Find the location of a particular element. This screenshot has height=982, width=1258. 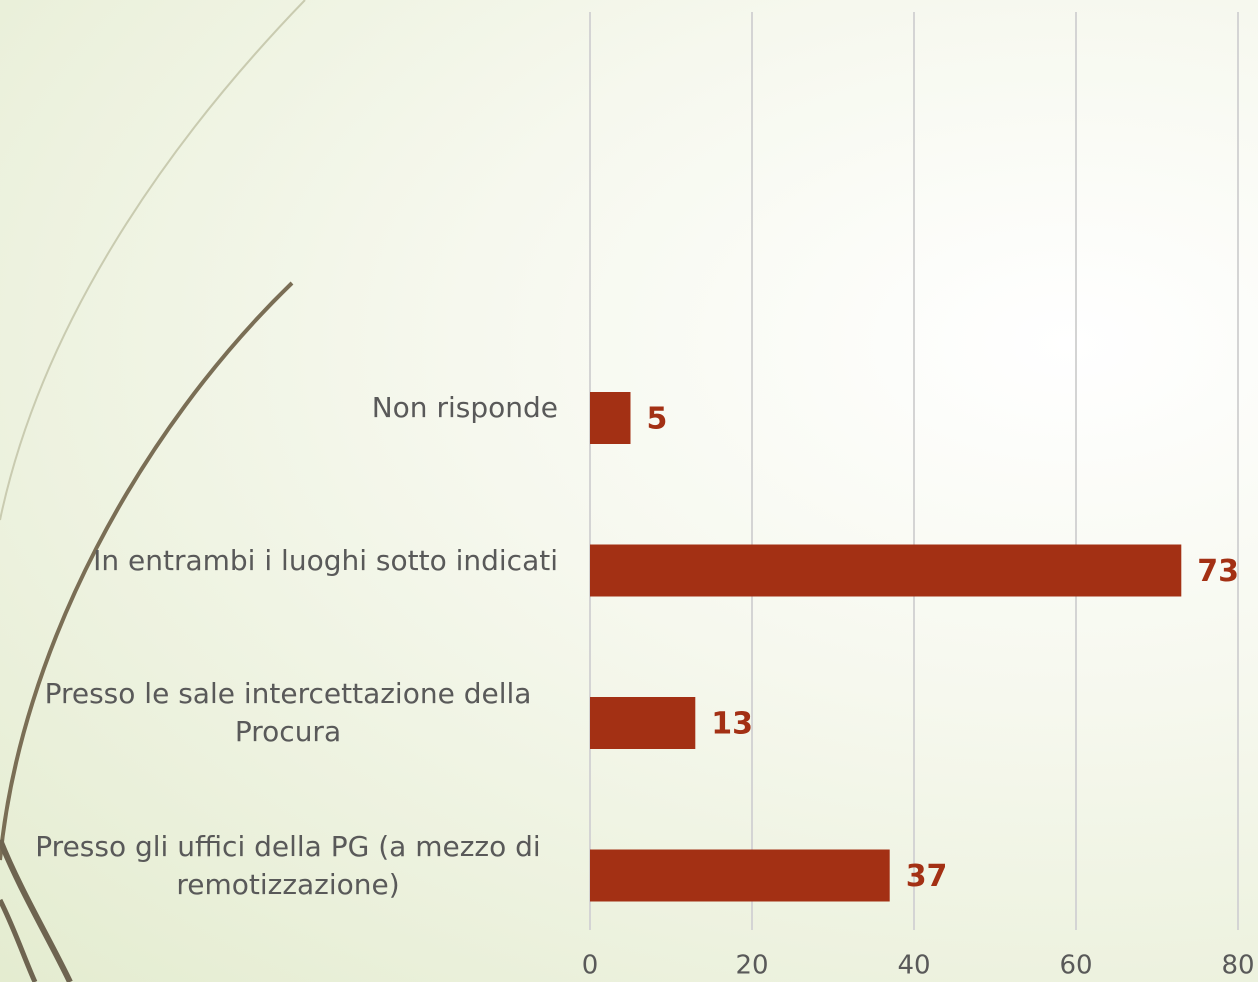

x-tick-label: 40 is located at coordinates (913, 966).